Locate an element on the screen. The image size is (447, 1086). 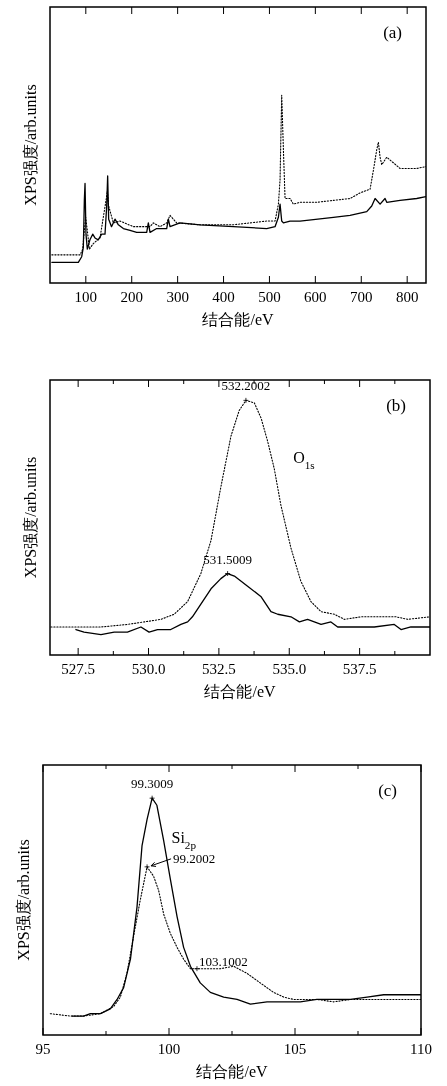
x-tick-label: 500 is located at coordinates (269, 297).